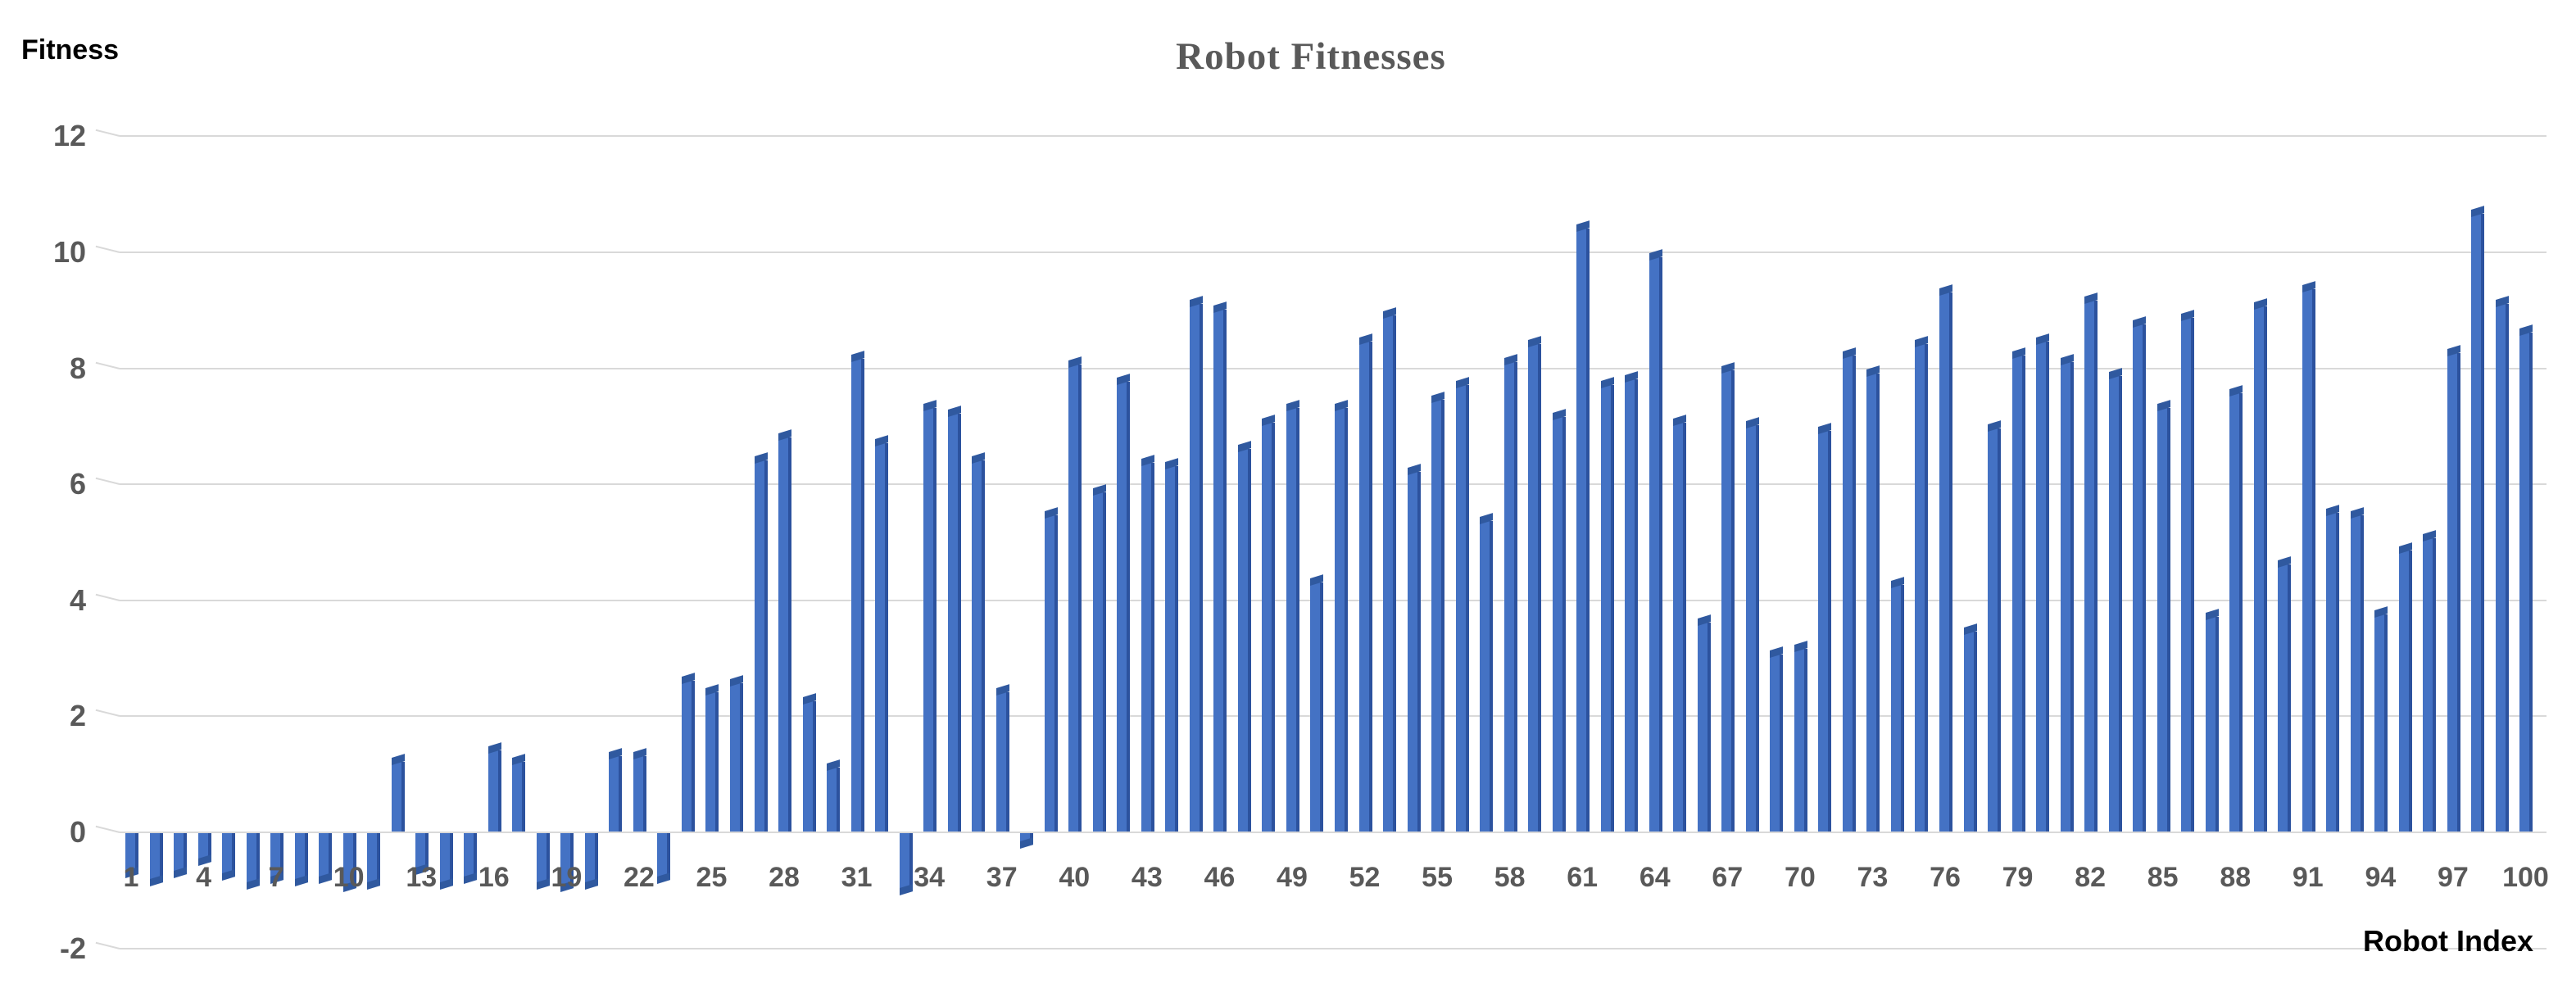 The width and height of the screenshot is (2576, 997). I want to click on x-tick-label-64: 64, so click(1655, 877).